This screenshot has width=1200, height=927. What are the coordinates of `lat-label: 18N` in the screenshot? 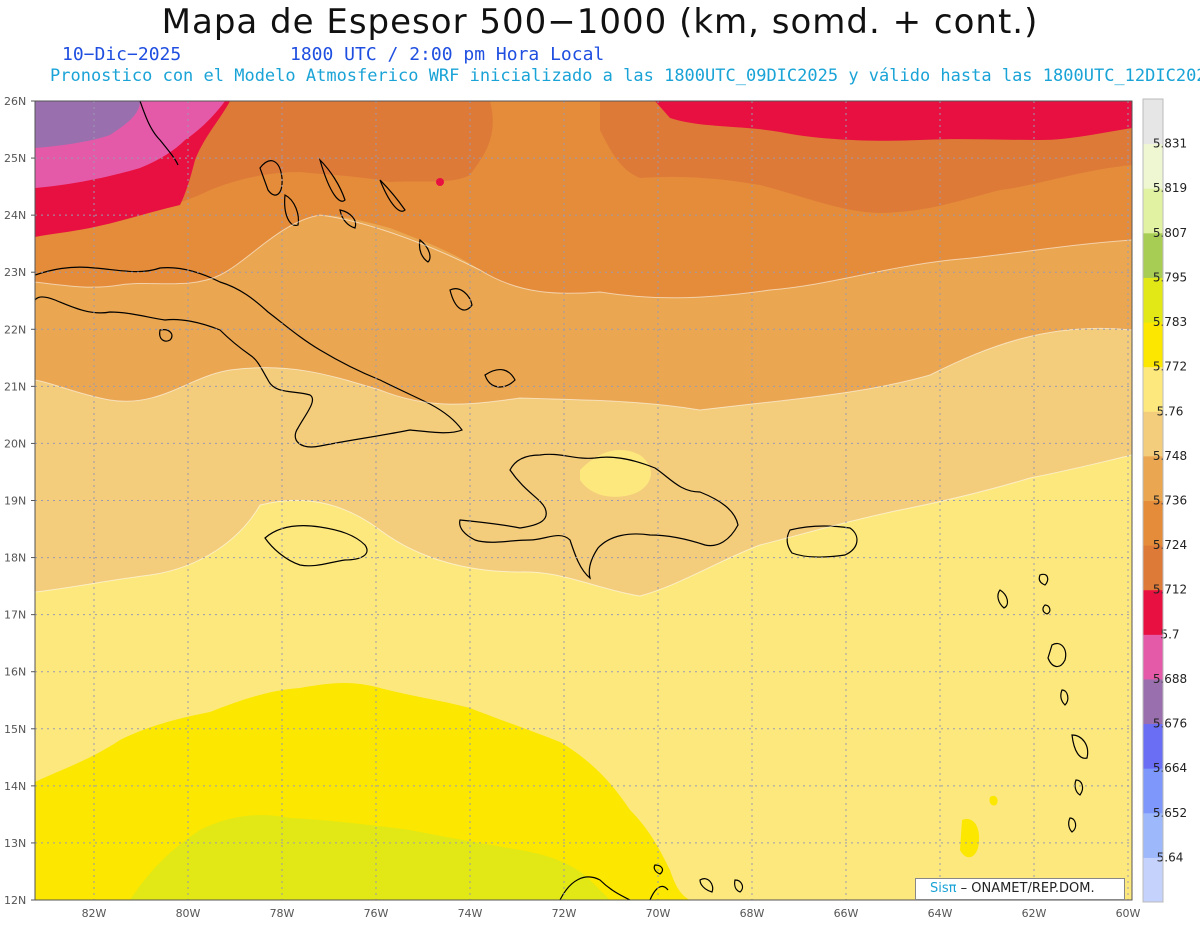 It's located at (15, 558).